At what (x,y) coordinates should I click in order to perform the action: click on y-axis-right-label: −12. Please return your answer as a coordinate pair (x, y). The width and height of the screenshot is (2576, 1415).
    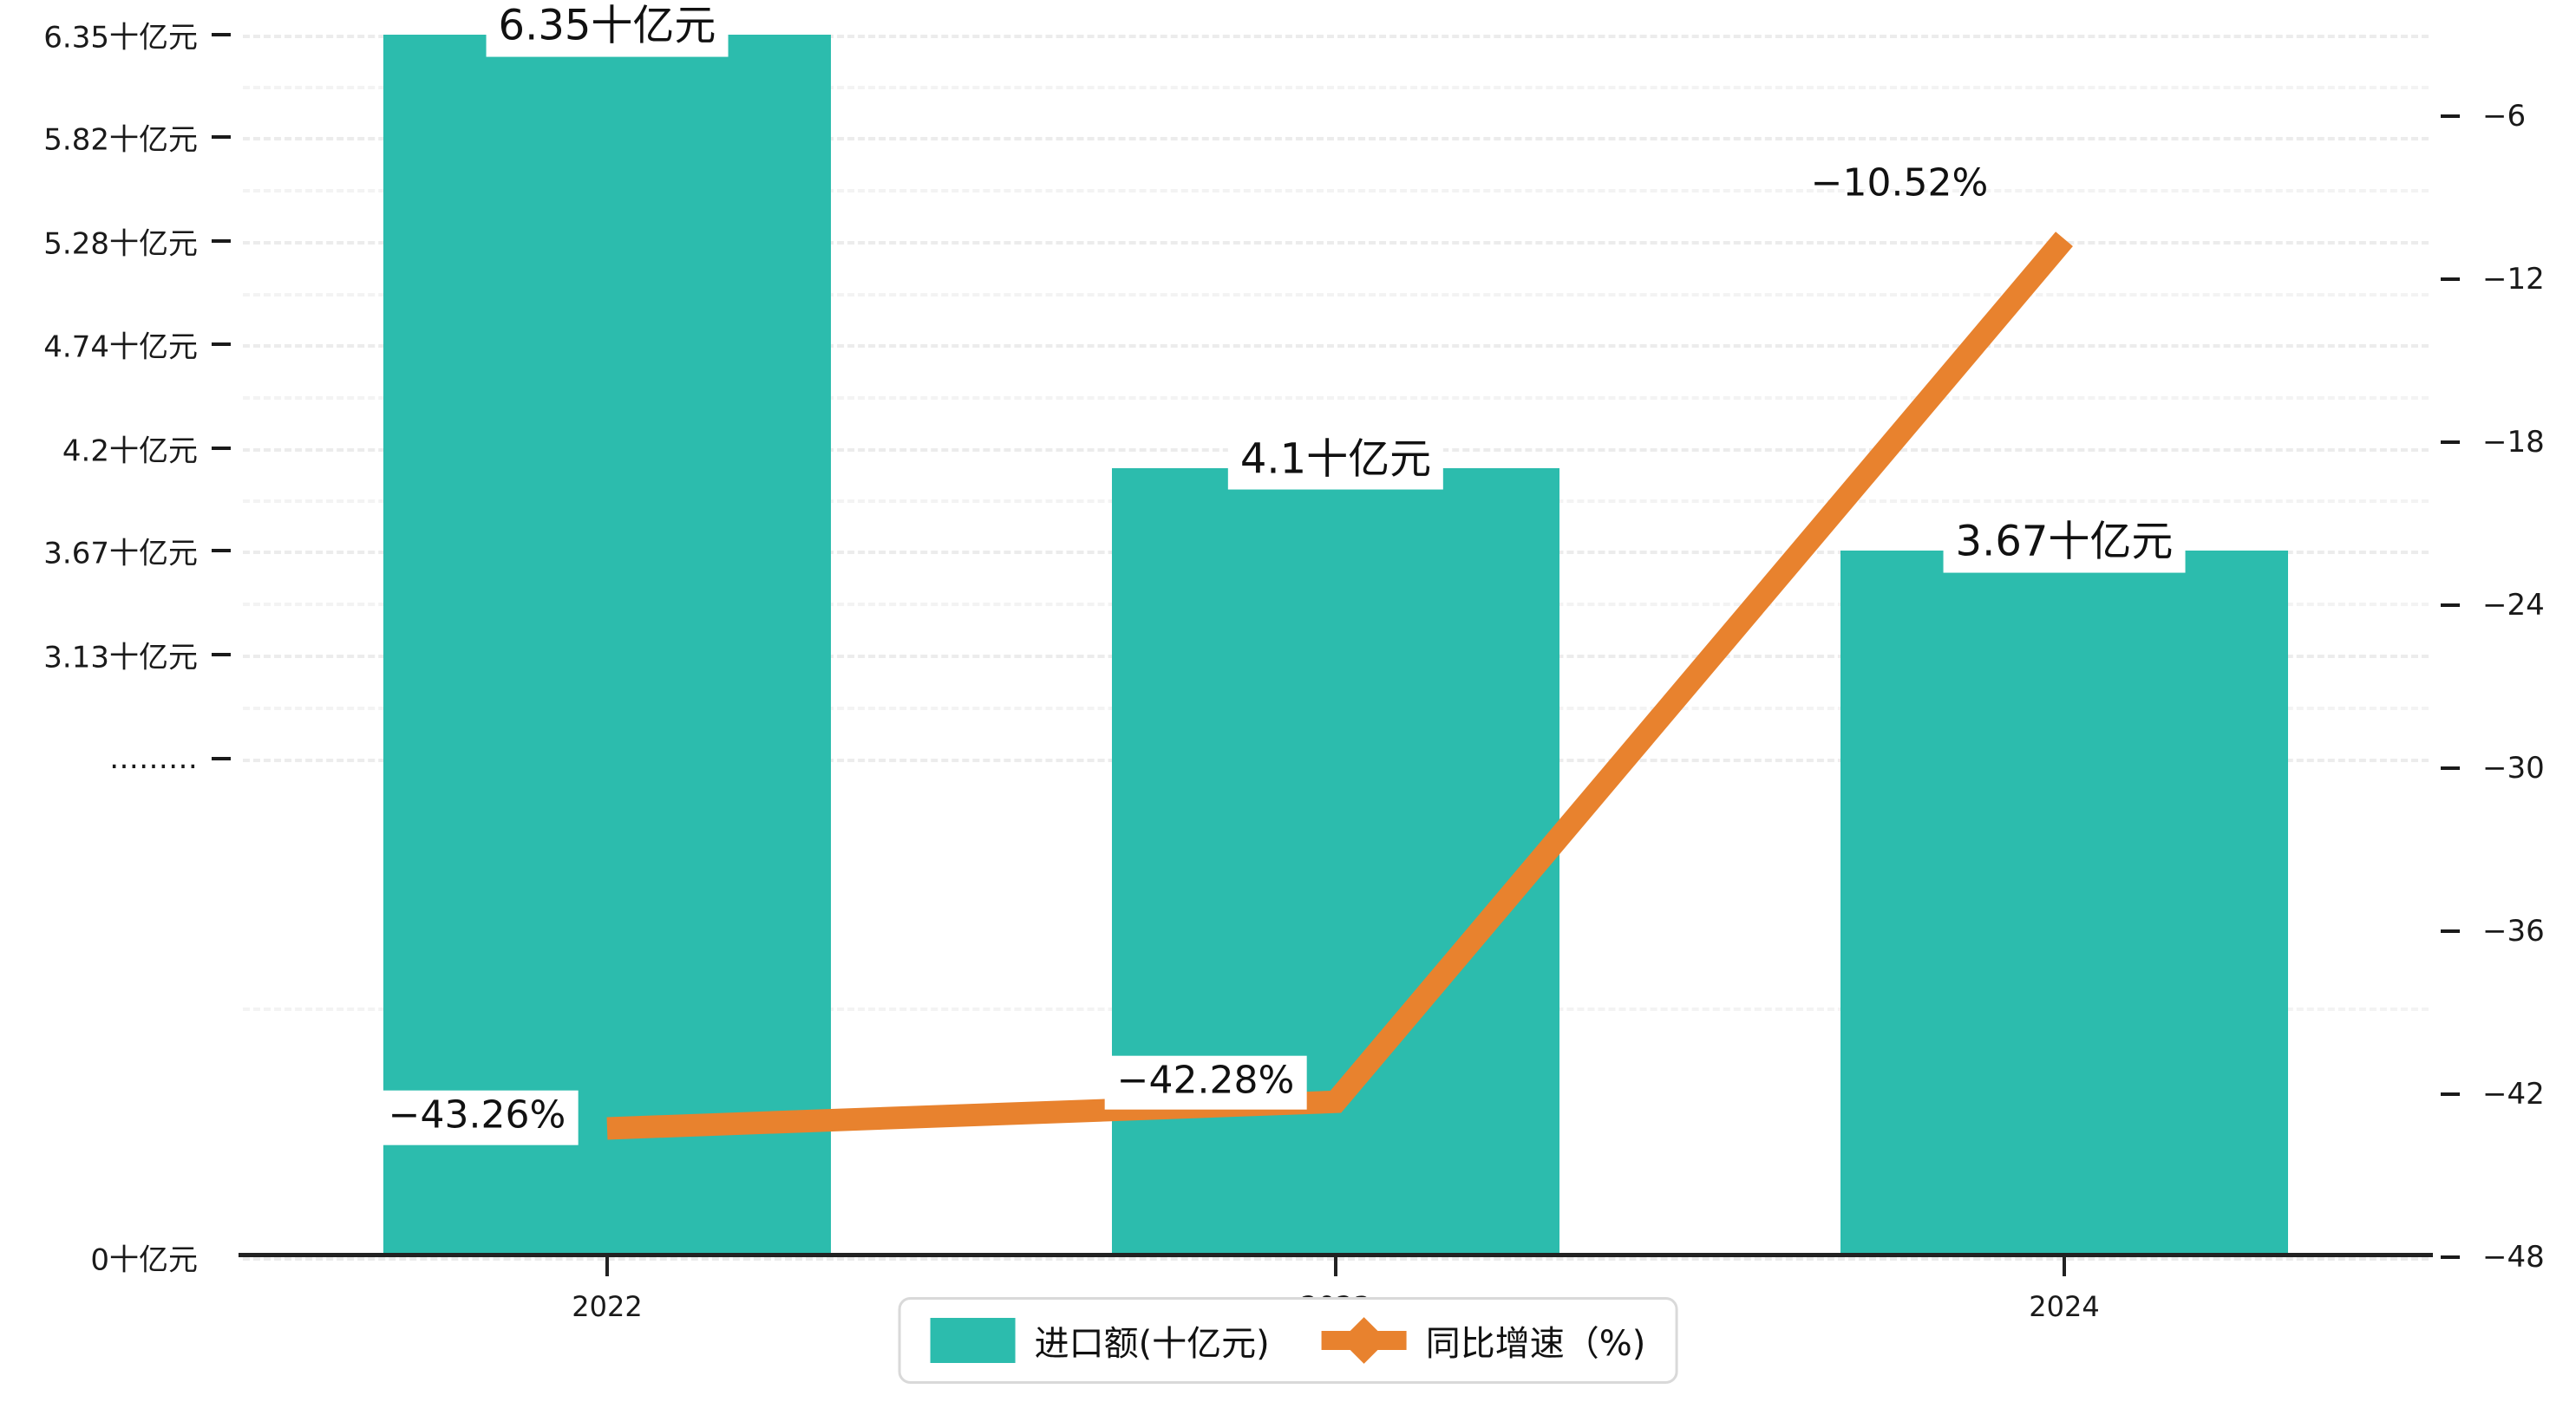
    Looking at the image, I should click on (2513, 279).